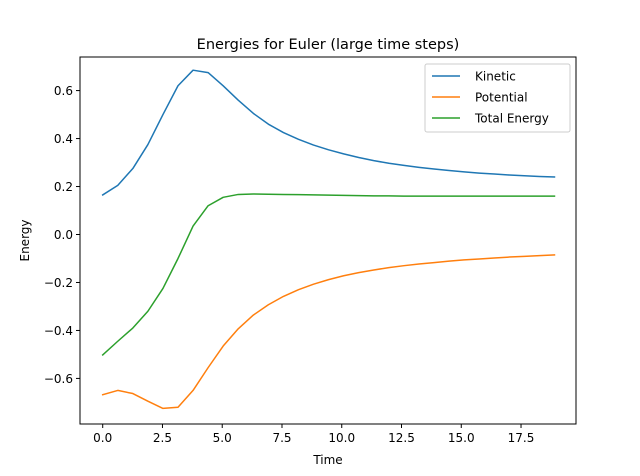 This screenshot has width=640, height=476. I want to click on legend: Kinetic Potential Total Energy, so click(497, 98).